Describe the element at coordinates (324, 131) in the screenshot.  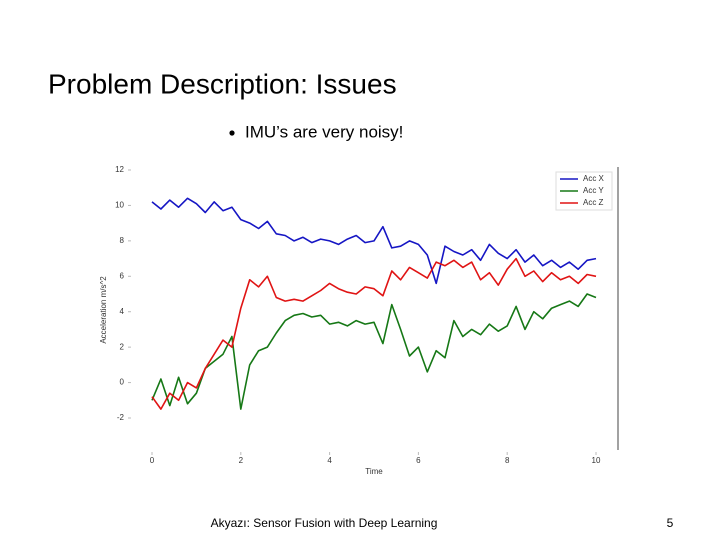
I see `bullet-text: IMU’s are very noisy!` at that location.